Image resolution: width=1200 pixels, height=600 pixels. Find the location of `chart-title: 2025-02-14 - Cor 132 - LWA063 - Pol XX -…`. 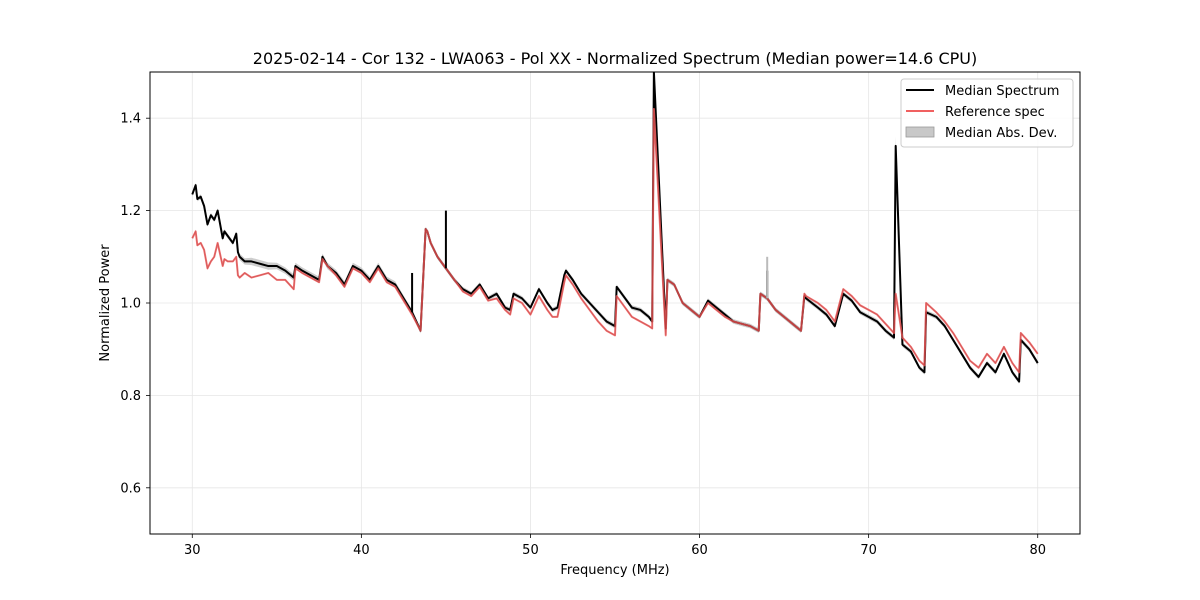

chart-title: 2025-02-14 - Cor 132 - LWA063 - Pol XX -… is located at coordinates (615, 58).